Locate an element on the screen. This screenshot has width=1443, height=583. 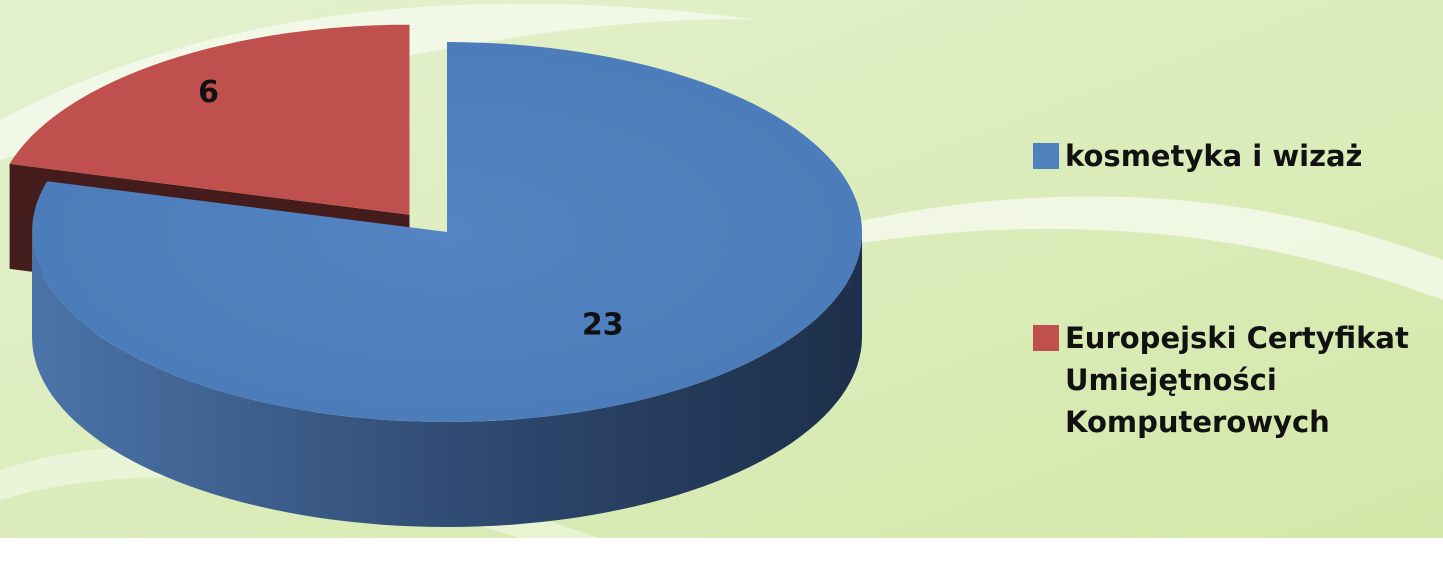
data-label: 6 is located at coordinates (208, 92).